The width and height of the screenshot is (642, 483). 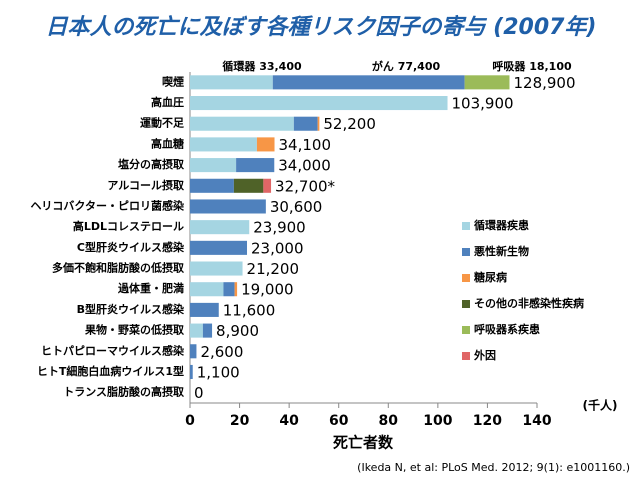 What do you see at coordinates (273, 269) in the screenshot?
I see `total-label: 21,200` at bounding box center [273, 269].